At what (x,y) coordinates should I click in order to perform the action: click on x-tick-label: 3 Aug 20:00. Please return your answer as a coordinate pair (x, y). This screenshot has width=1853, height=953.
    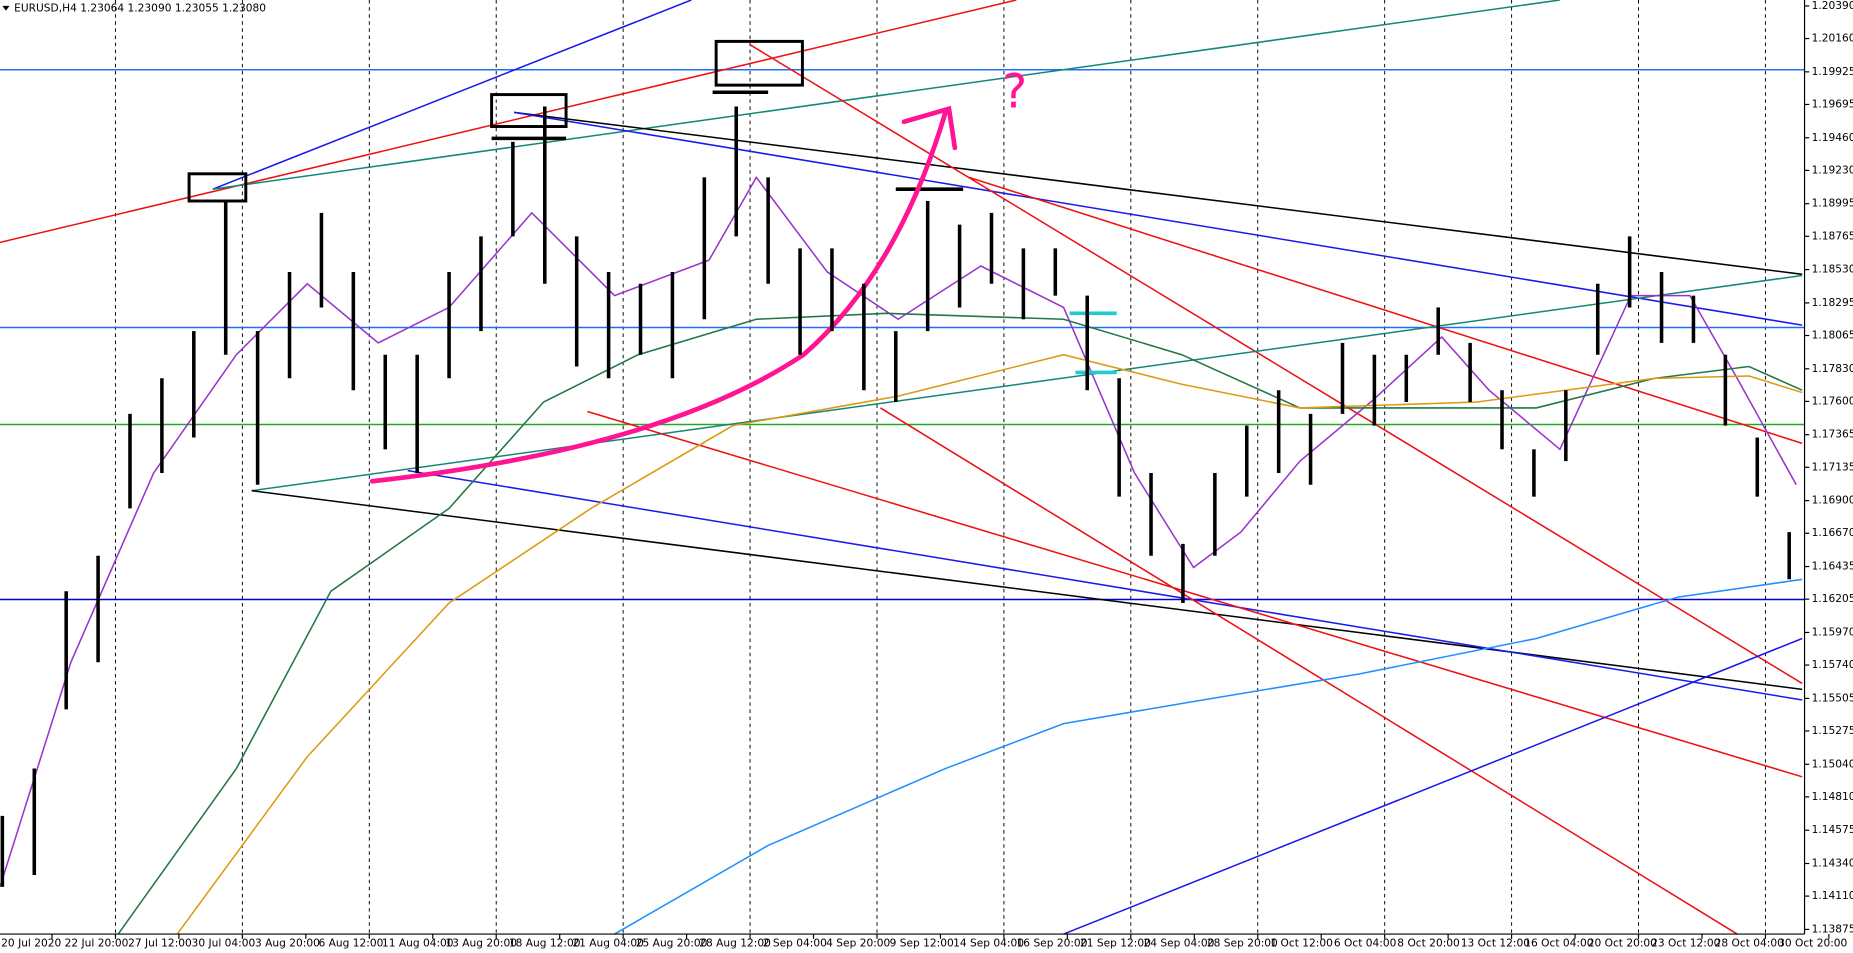
    Looking at the image, I should click on (287, 943).